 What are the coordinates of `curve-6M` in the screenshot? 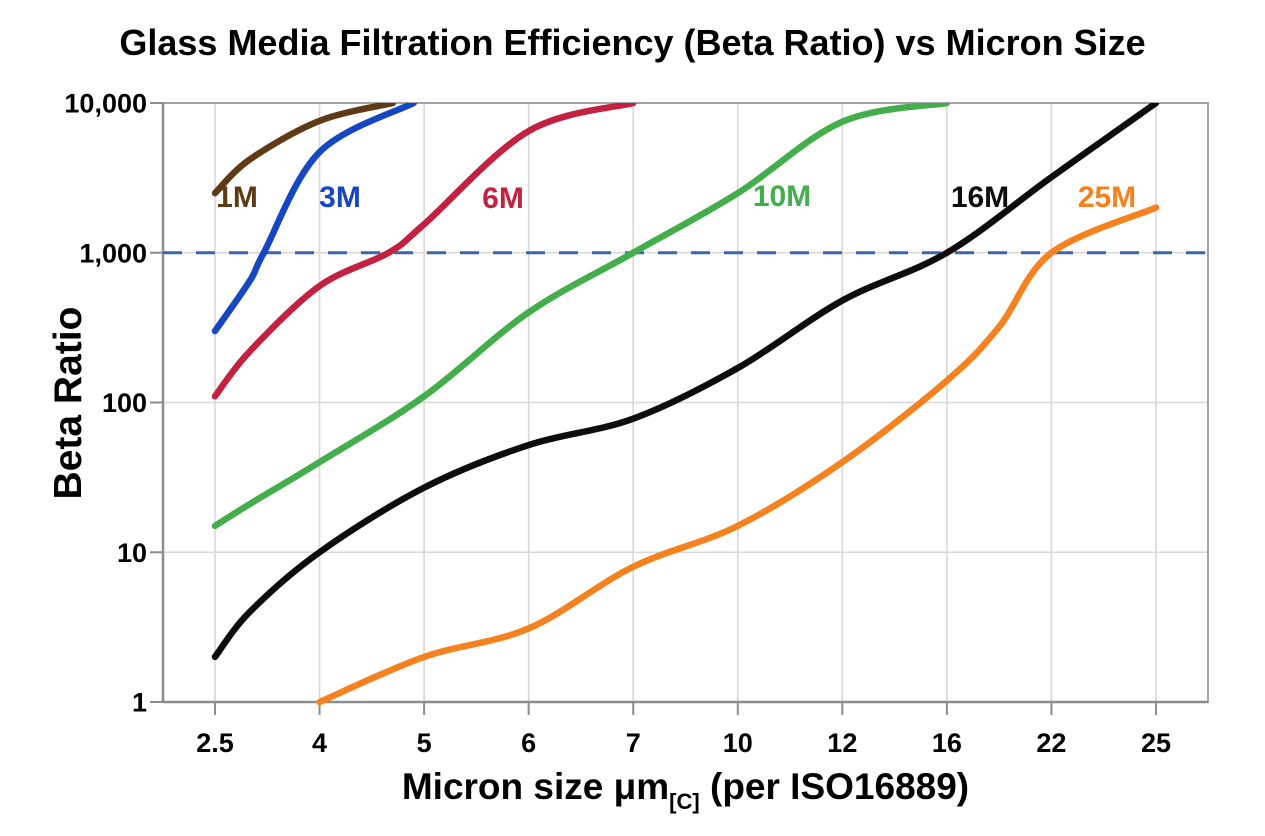 It's located at (424, 251).